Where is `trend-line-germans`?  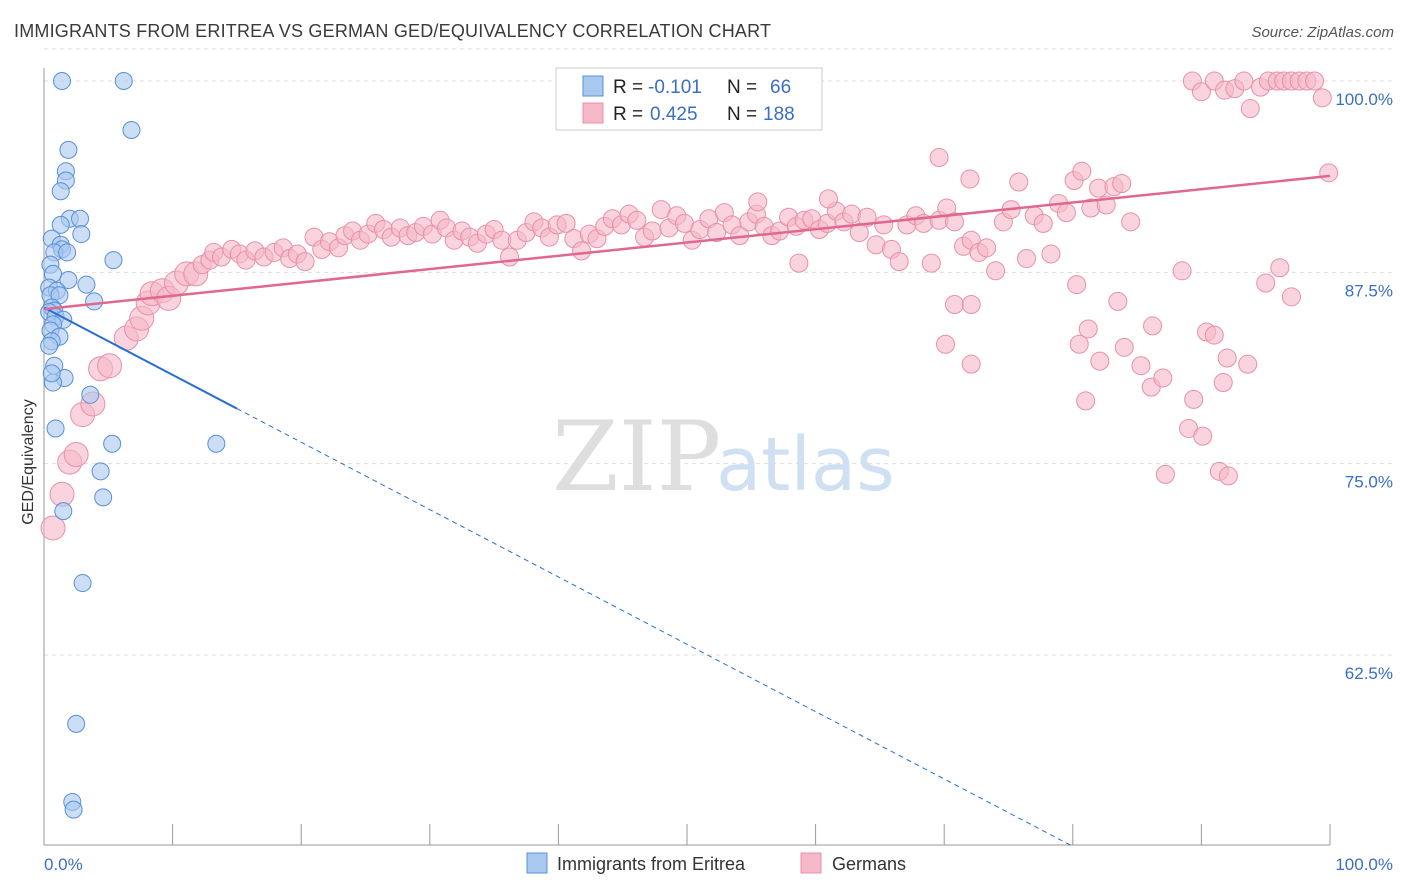 trend-line-germans is located at coordinates (687, 242).